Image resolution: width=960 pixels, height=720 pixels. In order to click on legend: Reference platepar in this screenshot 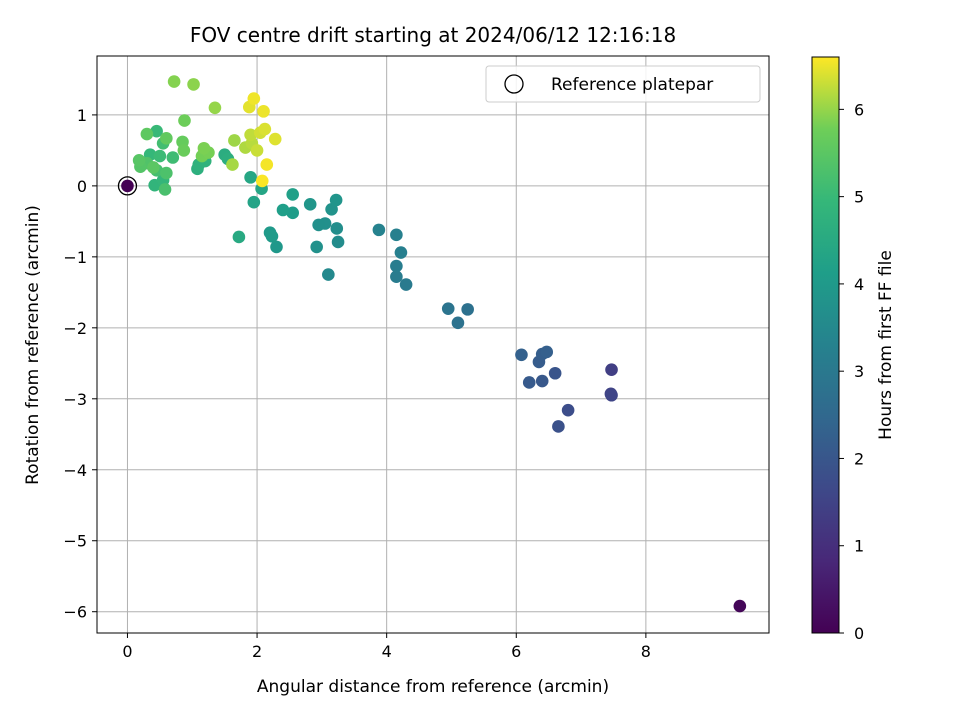, I will do `click(623, 84)`.